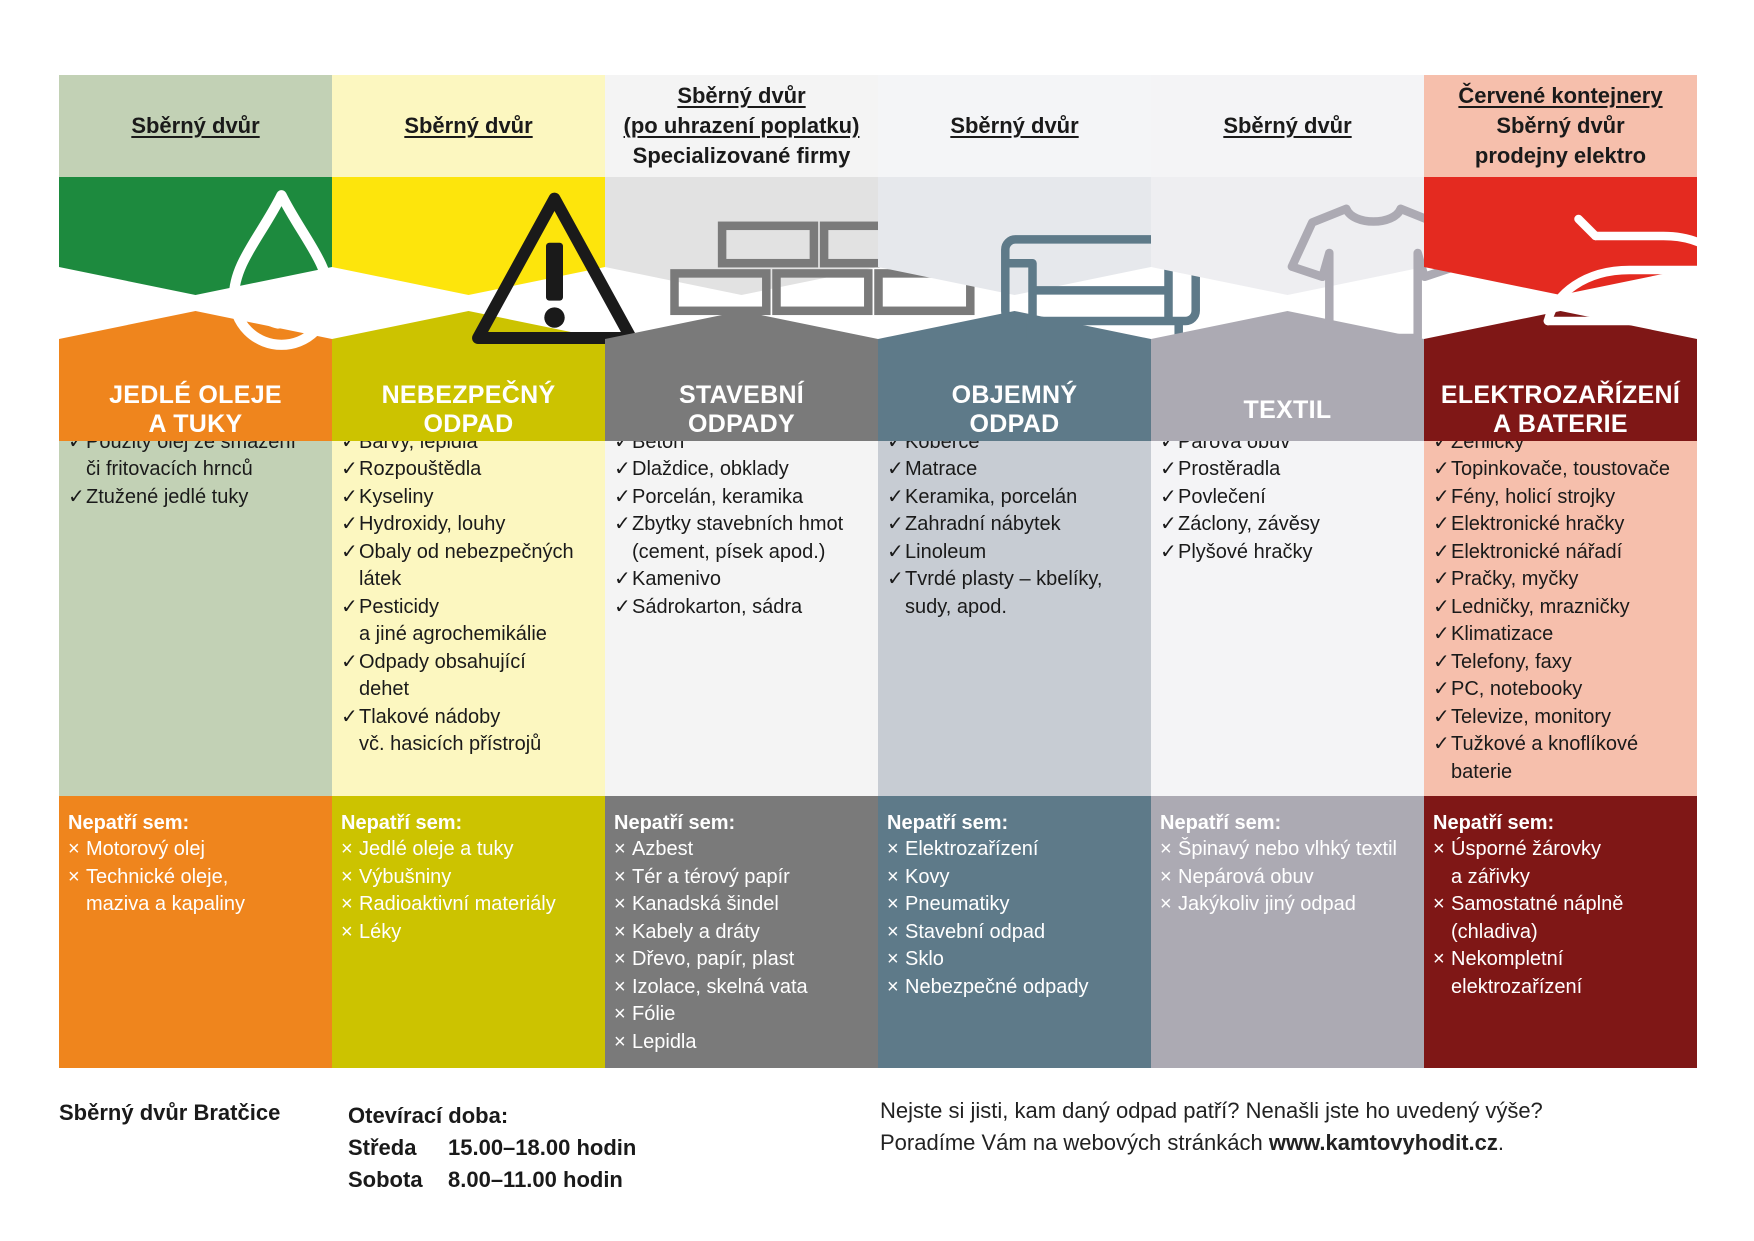  What do you see at coordinates (1383, 1142) in the screenshot?
I see `website-link: www.kamtovyhodit.cz` at bounding box center [1383, 1142].